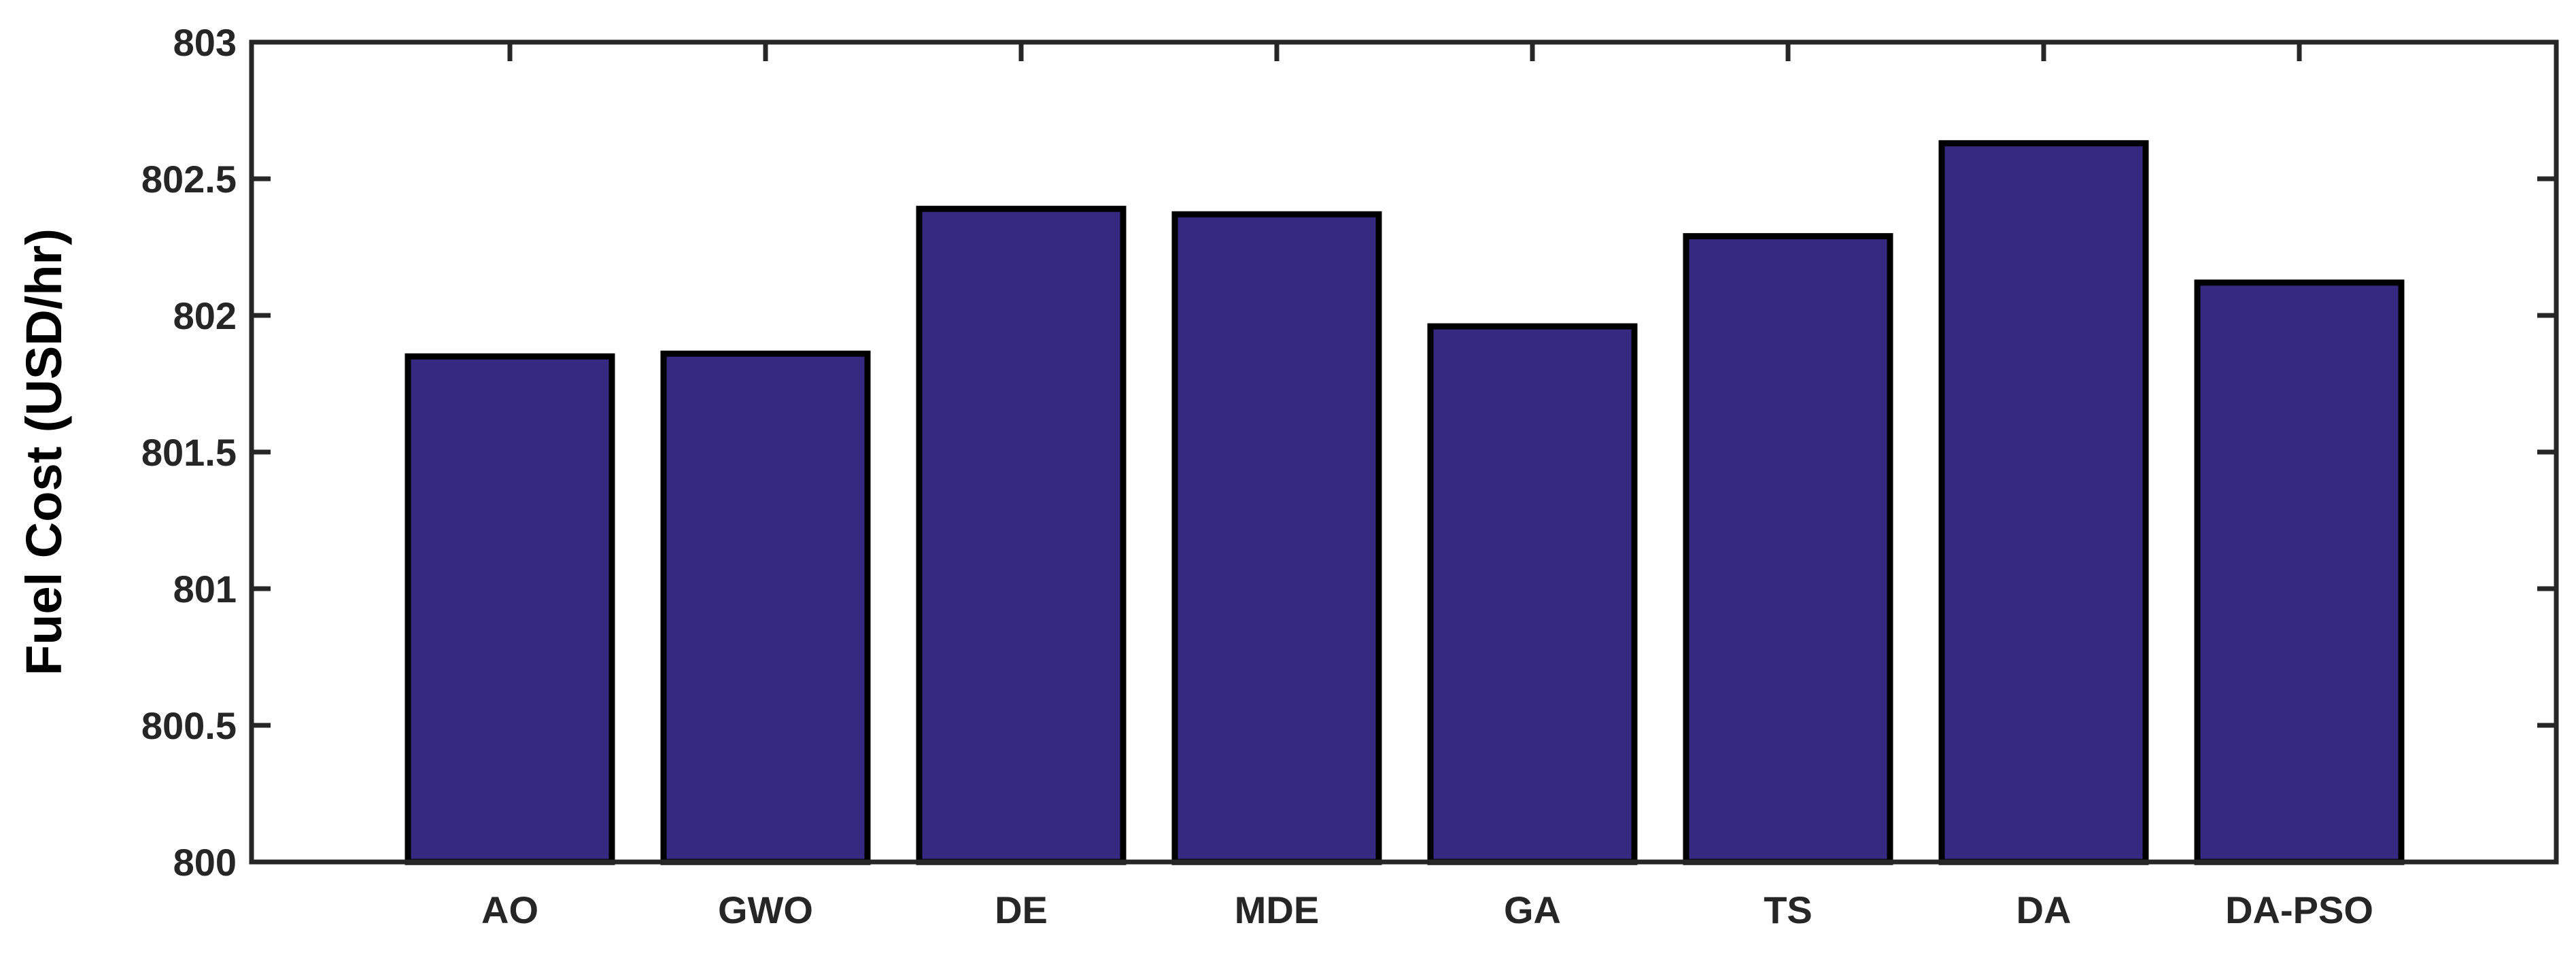 This screenshot has height=968, width=2576. What do you see at coordinates (205, 315) in the screenshot?
I see `y-tick-label: 802` at bounding box center [205, 315].